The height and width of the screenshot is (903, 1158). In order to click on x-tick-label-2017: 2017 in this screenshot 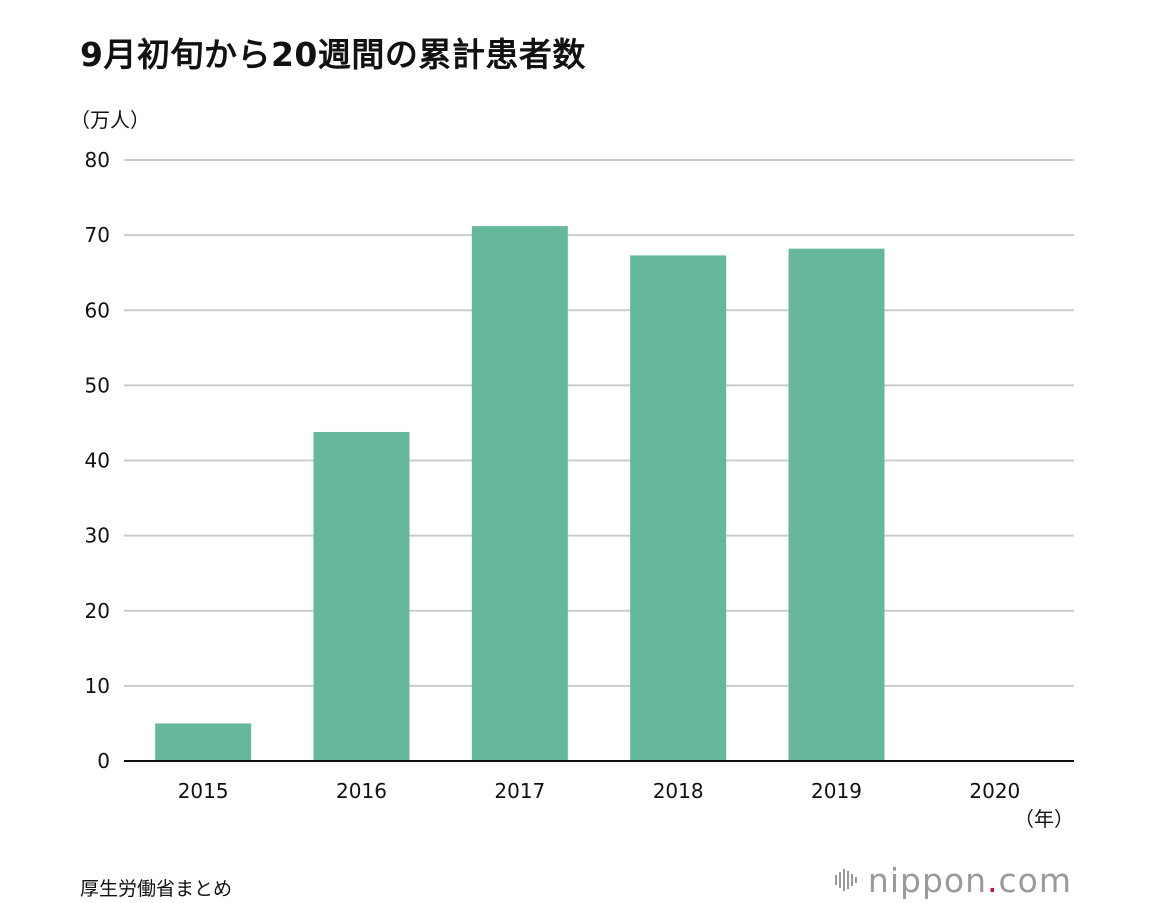, I will do `click(519, 791)`.